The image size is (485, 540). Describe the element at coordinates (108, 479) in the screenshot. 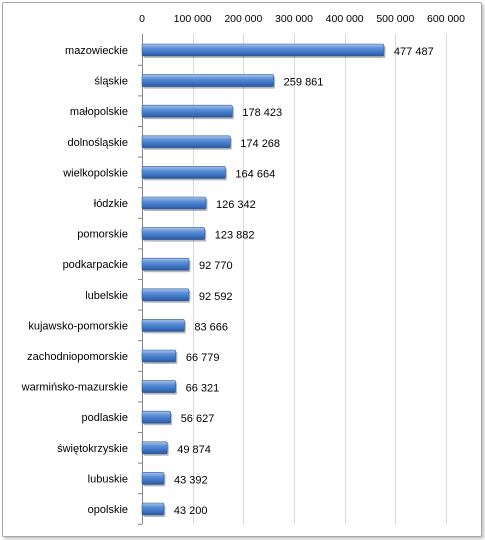

I see `category-label: lubuskie` at that location.